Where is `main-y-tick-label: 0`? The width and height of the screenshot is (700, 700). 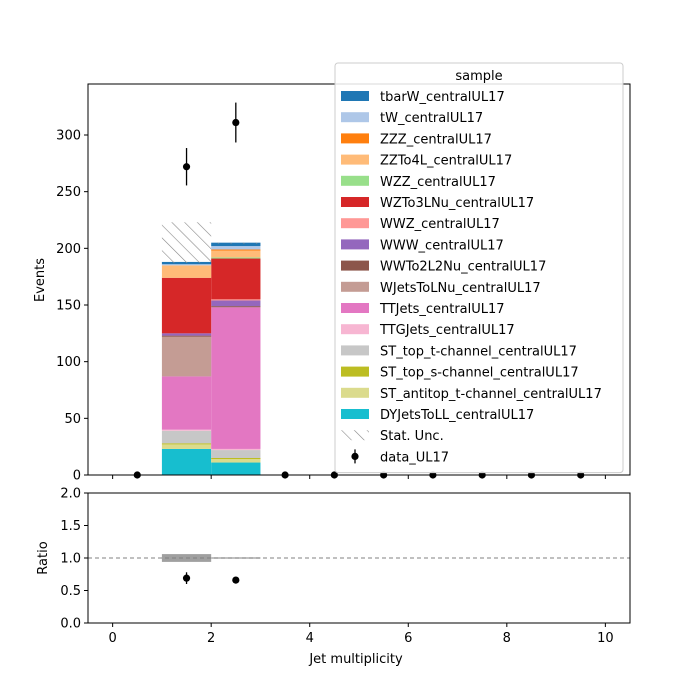
main-y-tick-label: 0 is located at coordinates (77, 476).